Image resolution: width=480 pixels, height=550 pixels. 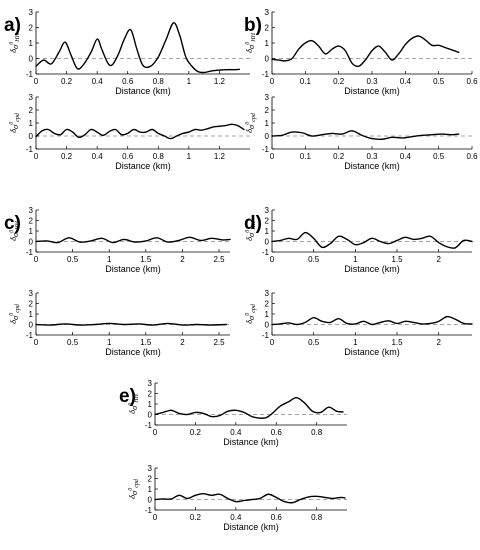 I want to click on panel-label: a), so click(x=12, y=25).